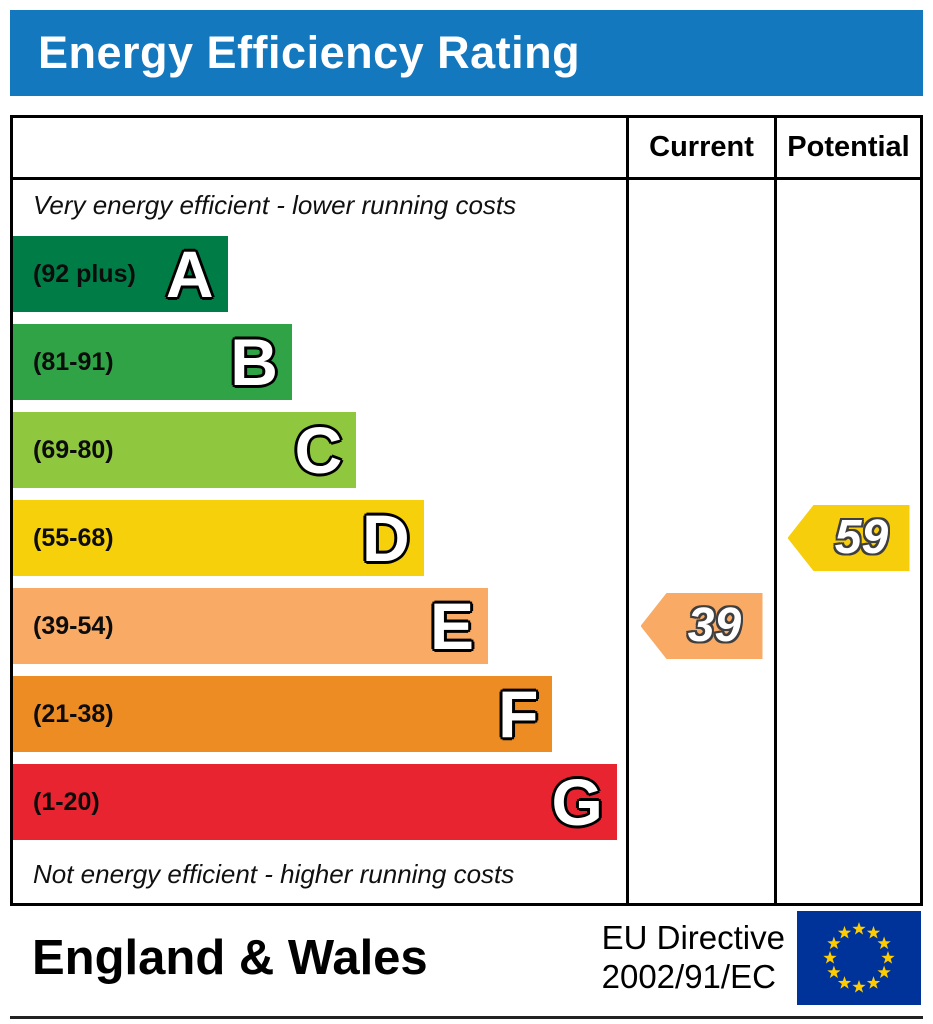 The width and height of the screenshot is (933, 1024). Describe the element at coordinates (73, 625) in the screenshot. I see `band-range-e: (39-54)` at that location.